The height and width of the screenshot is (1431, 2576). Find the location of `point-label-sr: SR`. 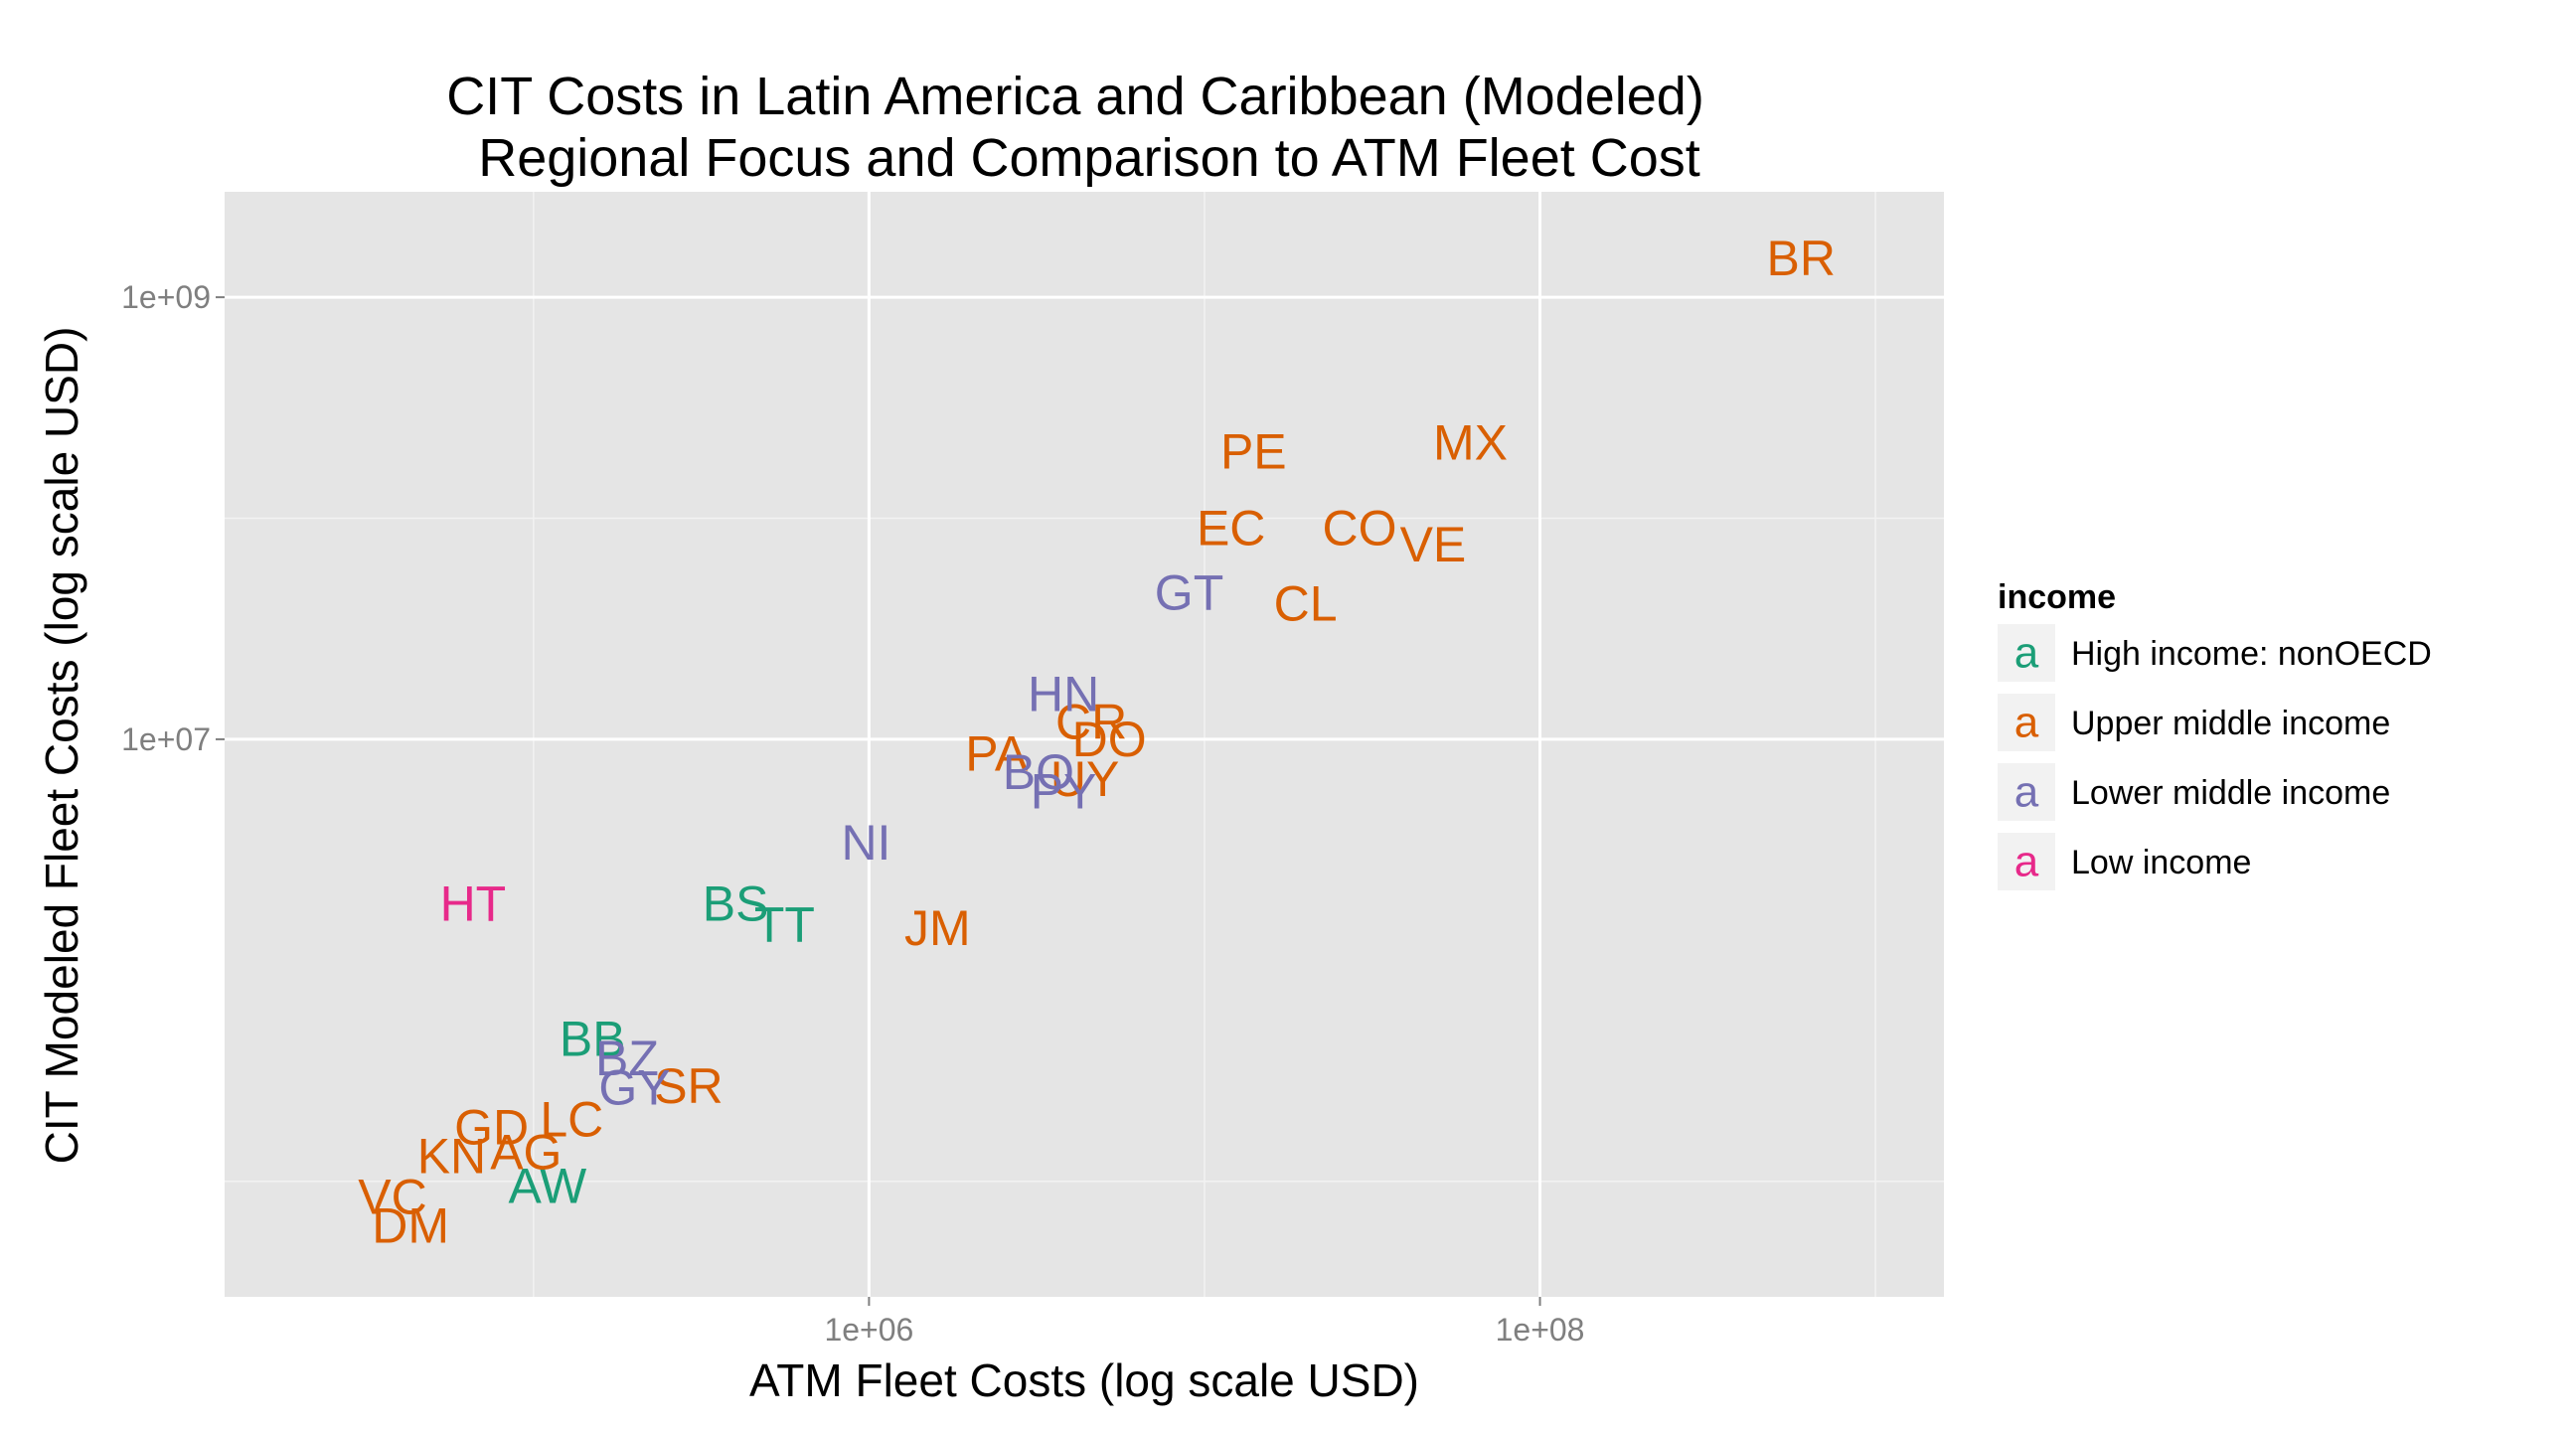

point-label-sr: SR is located at coordinates (688, 1086).